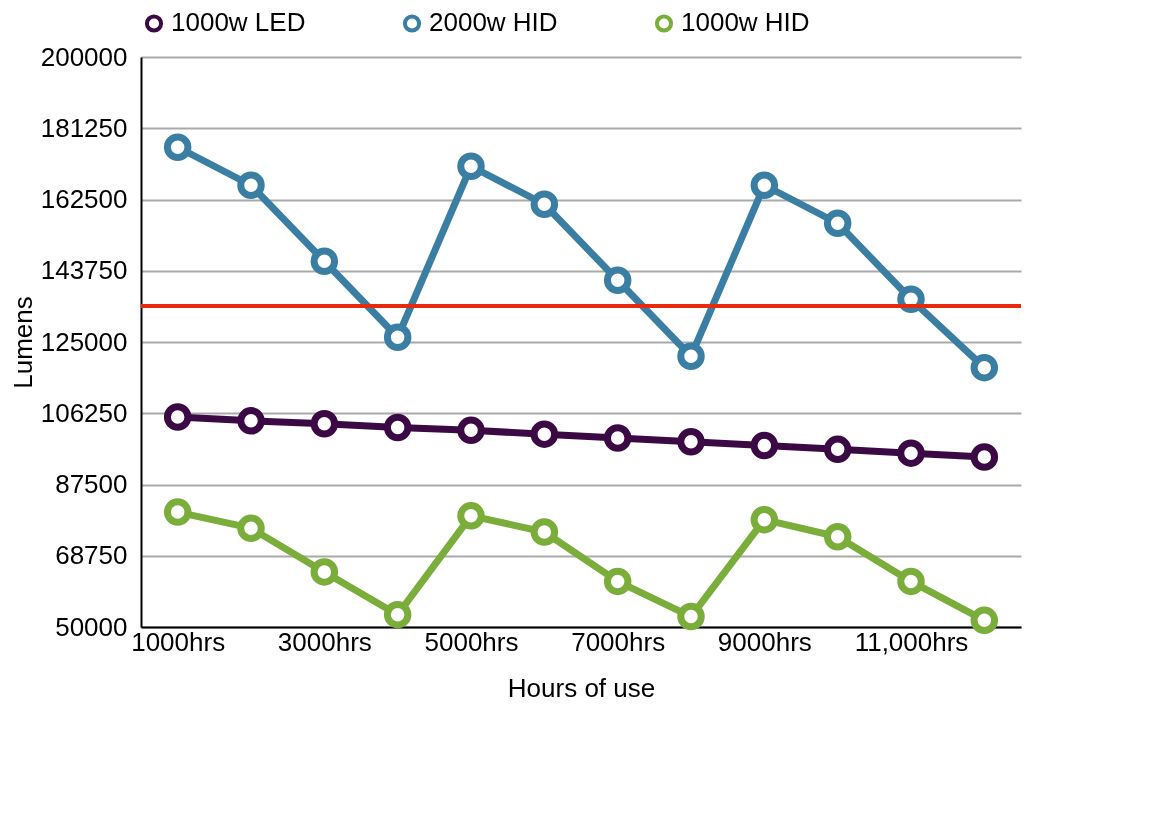 The height and width of the screenshot is (832, 1149). What do you see at coordinates (178, 641) in the screenshot?
I see `x-tick-label: 1000hrs` at bounding box center [178, 641].